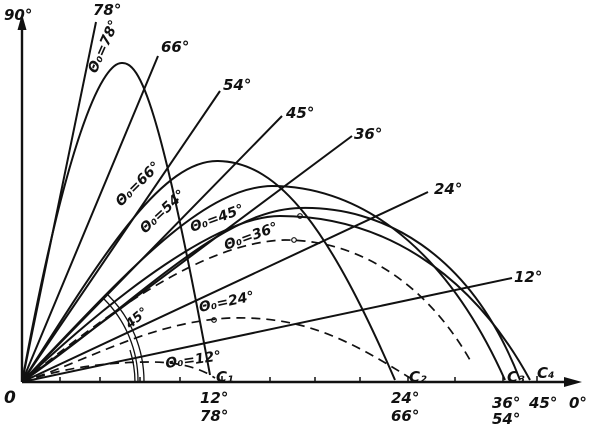 Image resolution: width=597 pixels, height=431 pixels. What do you see at coordinates (22, 22) in the screenshot?
I see `y-axis-arrow-icon` at bounding box center [22, 22].